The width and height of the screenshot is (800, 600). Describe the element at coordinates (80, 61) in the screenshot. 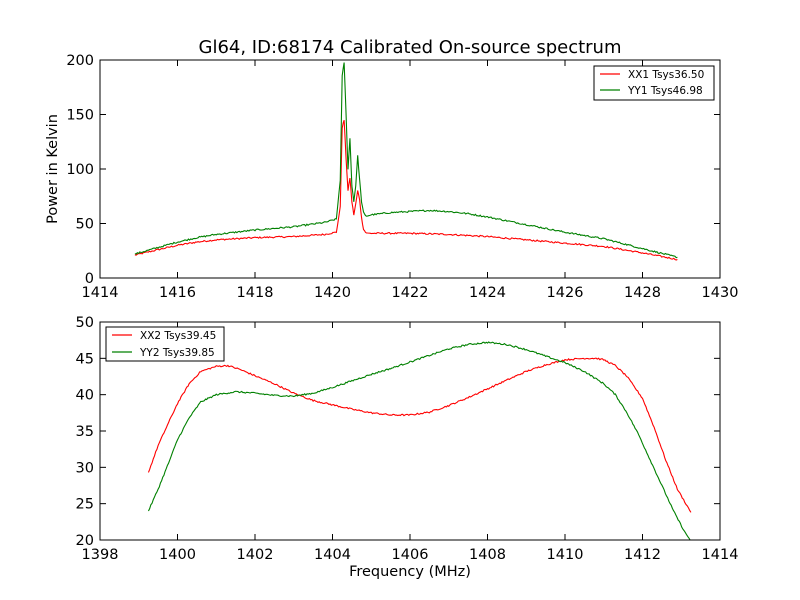

I see `top-y-tick-label: 200` at that location.